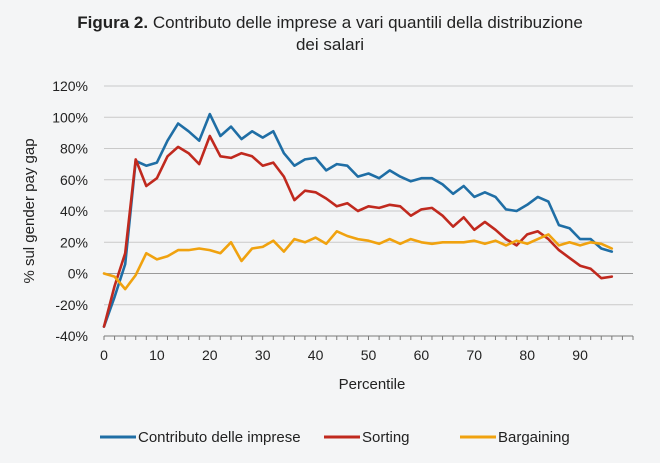  I want to click on x-tick-label: 20, so click(210, 355).